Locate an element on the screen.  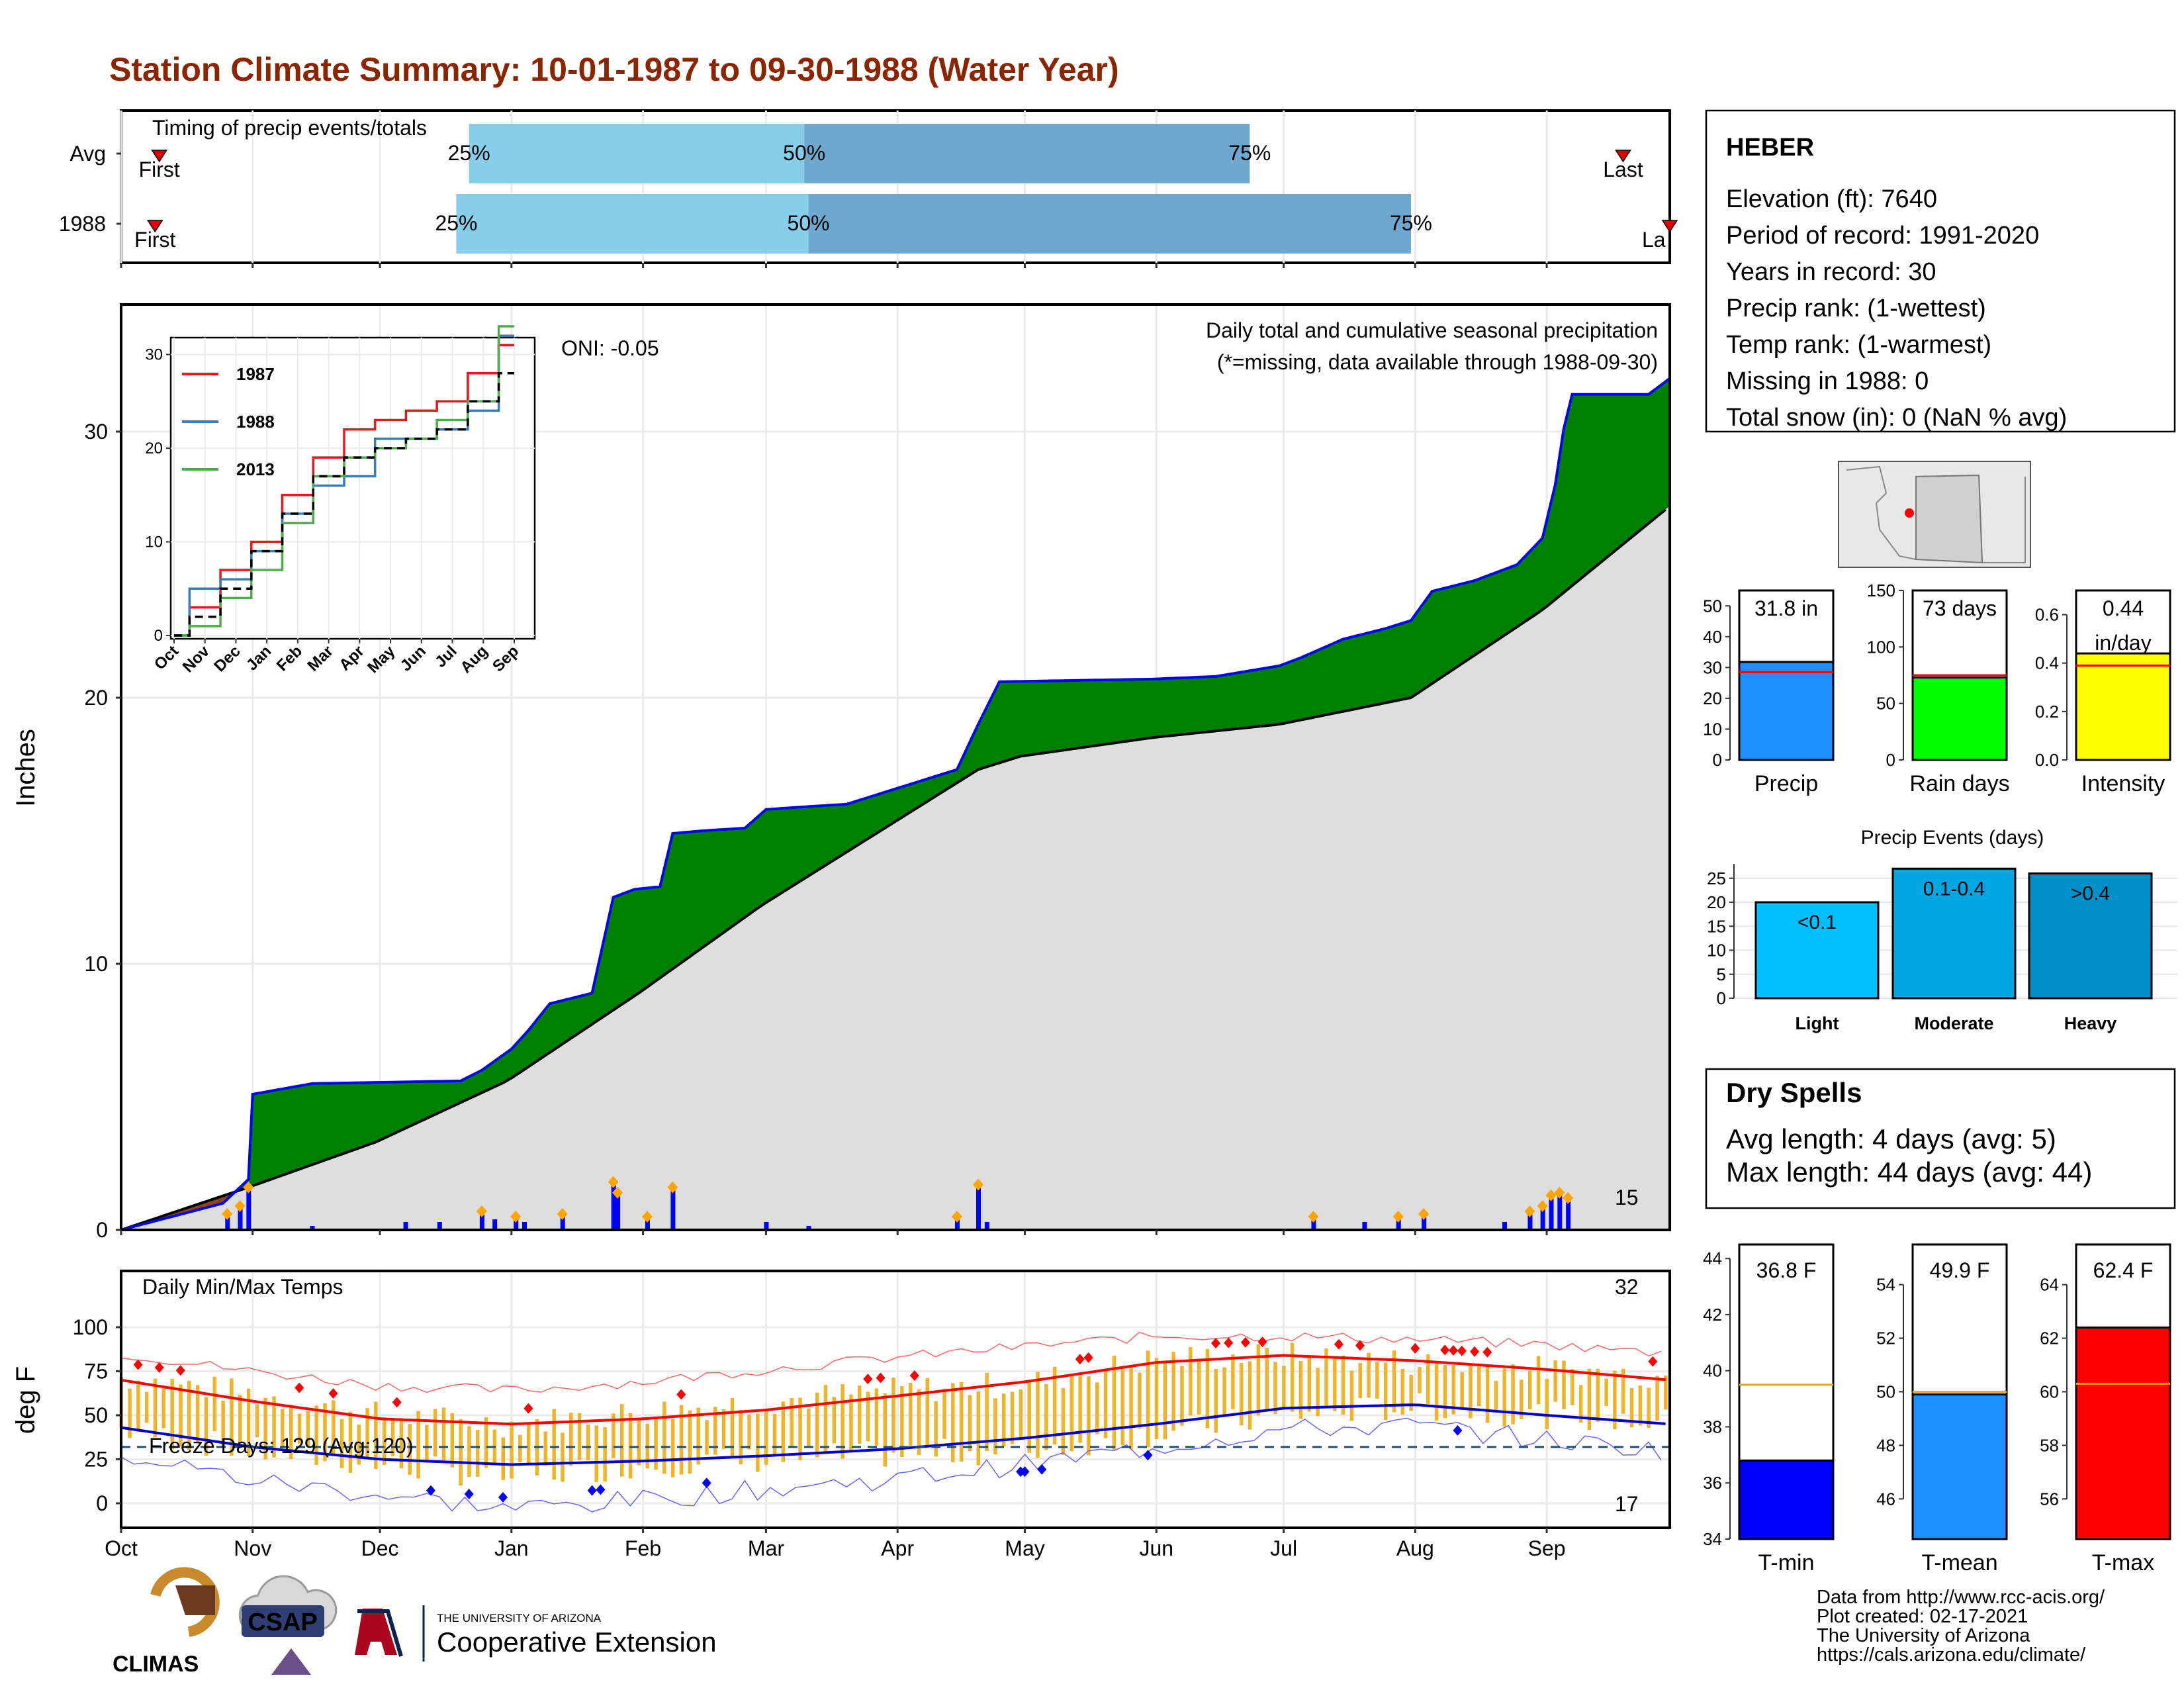
summary-value-label: 0.44 is located at coordinates (2123, 608).